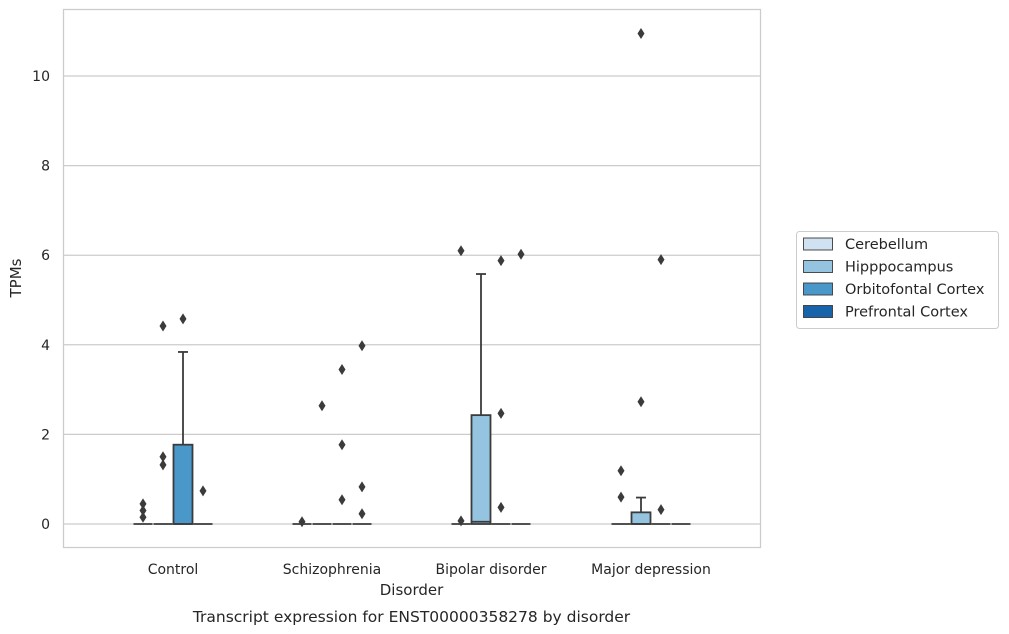  Describe the element at coordinates (906, 313) in the screenshot. I see `legend-label: Prefrontal Cortex` at that location.